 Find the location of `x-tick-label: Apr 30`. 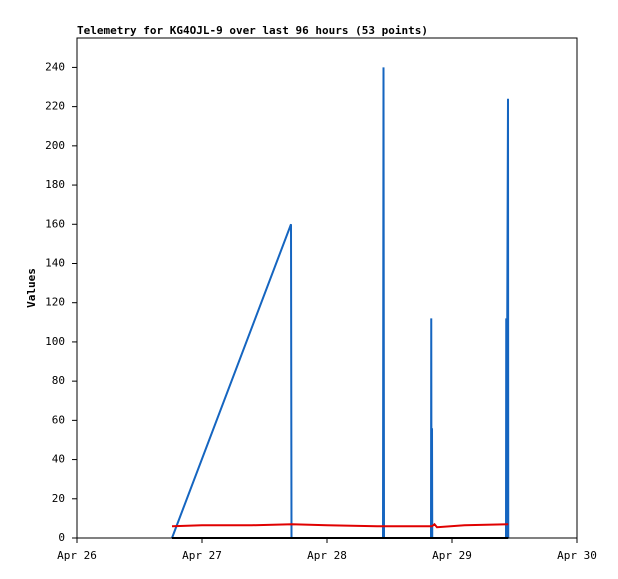

x-tick-label: Apr 30 is located at coordinates (577, 555).